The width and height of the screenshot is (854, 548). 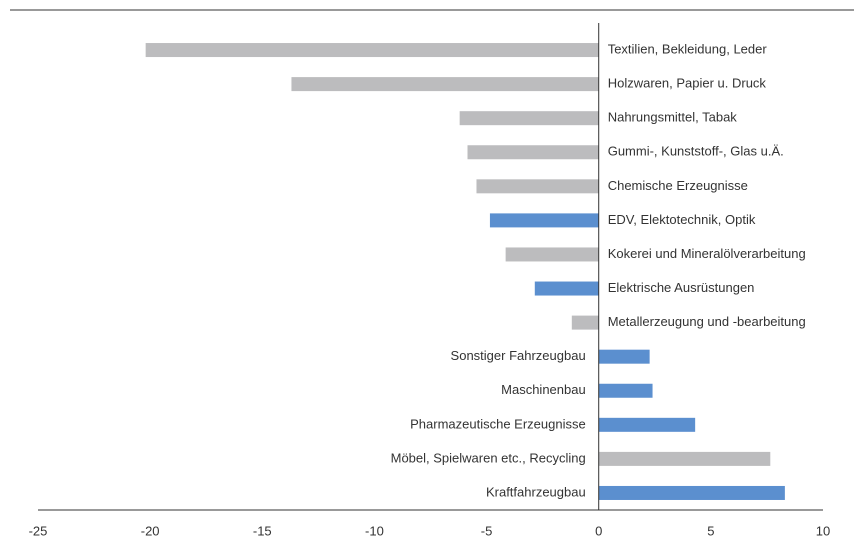 What do you see at coordinates (688, 48) in the screenshot?
I see `category-label: Textilien, Bekleidung, Leder` at bounding box center [688, 48].